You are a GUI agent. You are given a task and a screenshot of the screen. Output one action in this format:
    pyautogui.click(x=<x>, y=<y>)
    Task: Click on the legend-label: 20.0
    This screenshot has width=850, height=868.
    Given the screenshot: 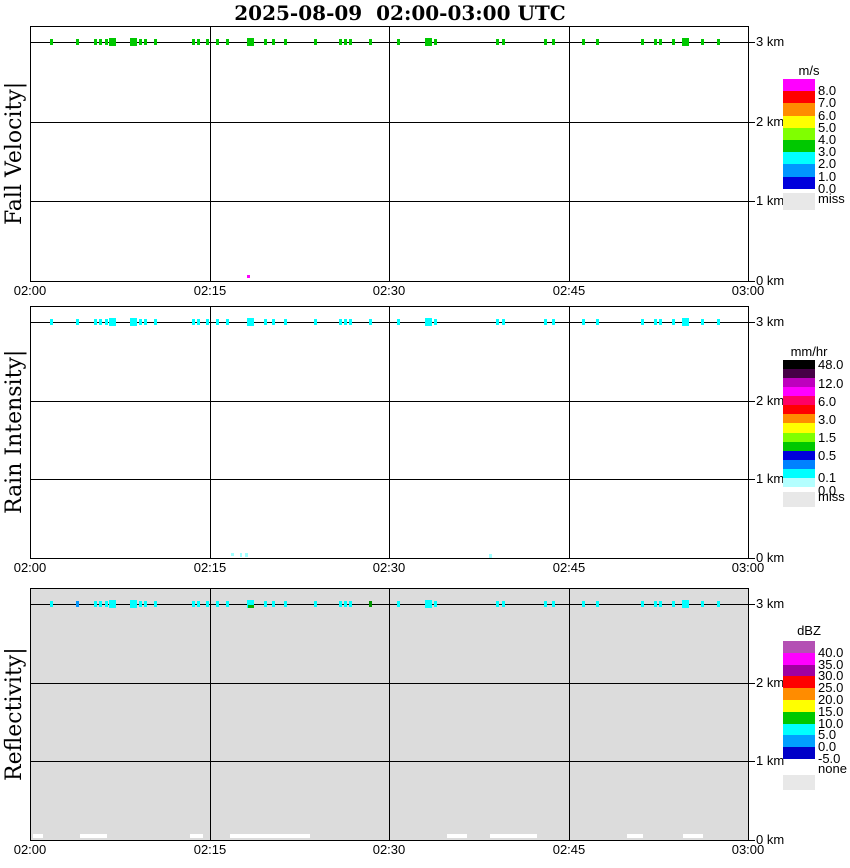 What is the action you would take?
    pyautogui.click(x=831, y=699)
    